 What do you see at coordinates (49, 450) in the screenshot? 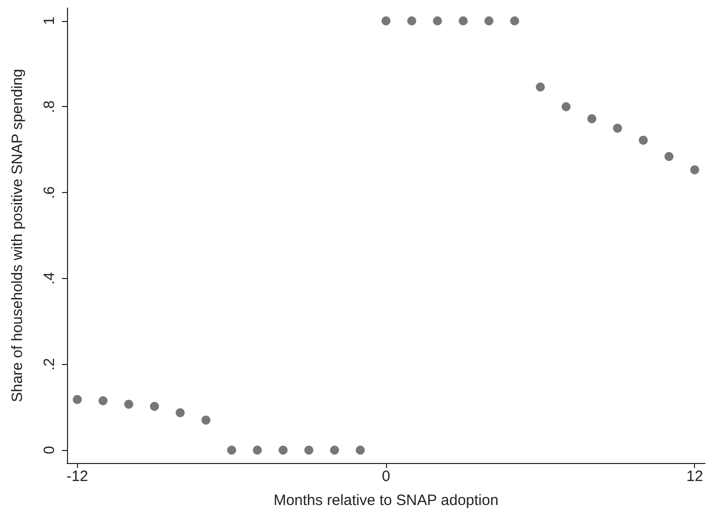
I see `y-tick-label: 0` at bounding box center [49, 450].